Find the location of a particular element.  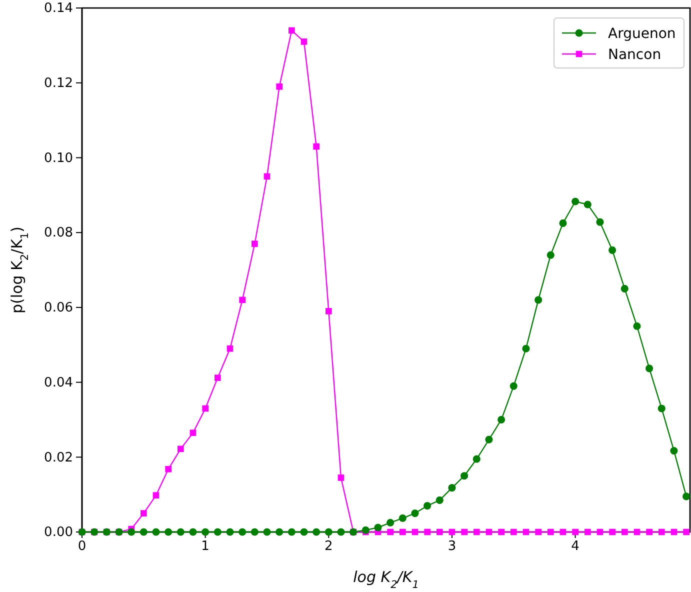

y-tick-label: 0.06 is located at coordinates (58, 308).